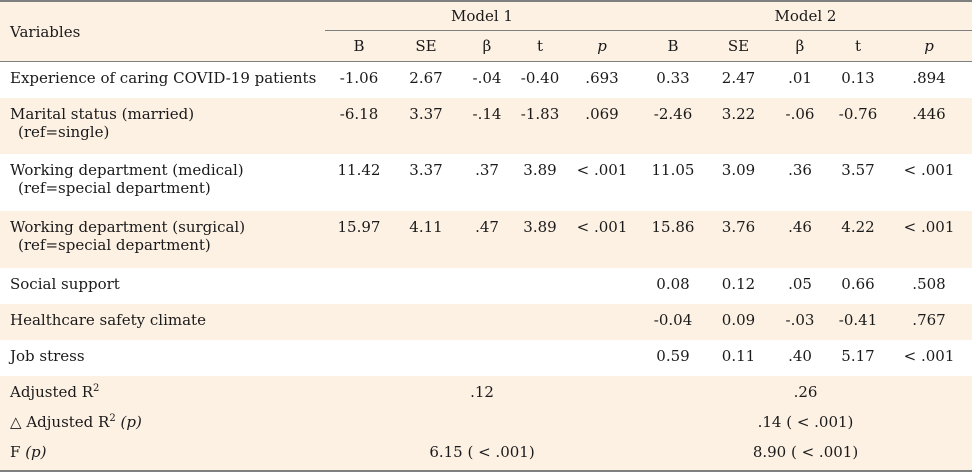 The height and width of the screenshot is (472, 972). I want to click on f-model1: 6.15 ( < .001), so click(482, 454).